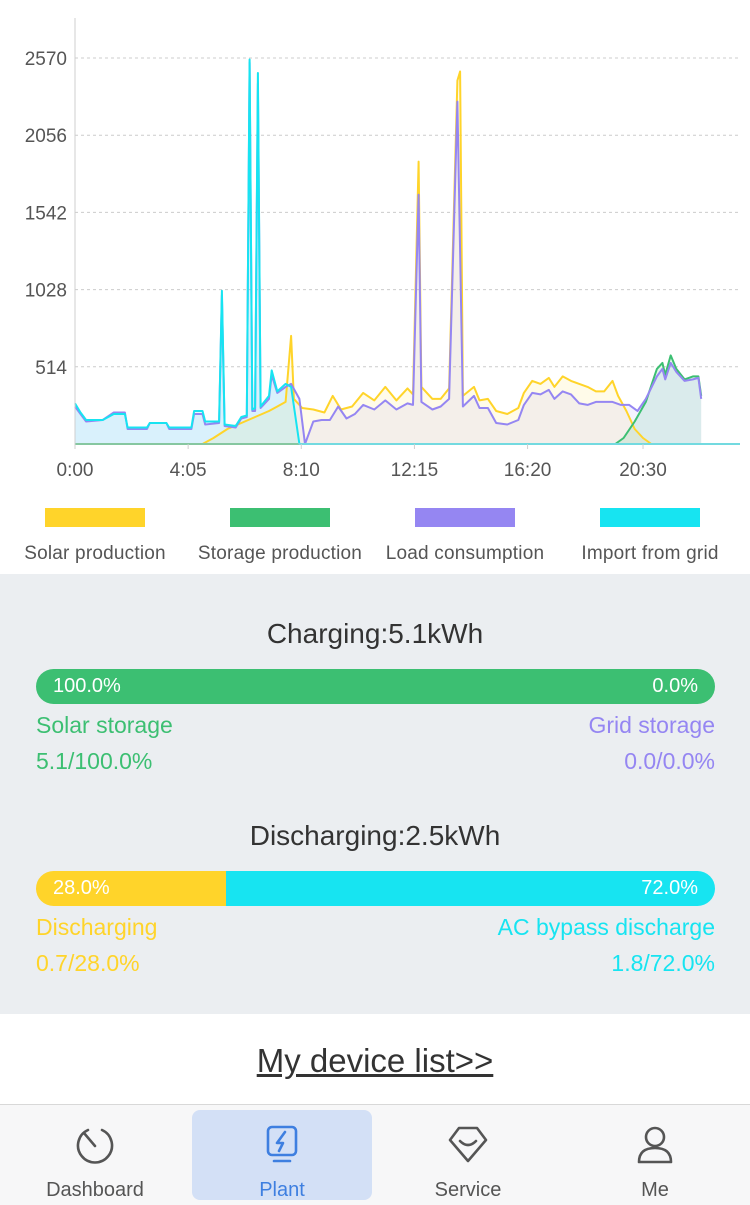 Image resolution: width=750 pixels, height=1205 pixels. What do you see at coordinates (669, 761) in the screenshot?
I see `grid-storage-value: 0.0/0.0%` at bounding box center [669, 761].